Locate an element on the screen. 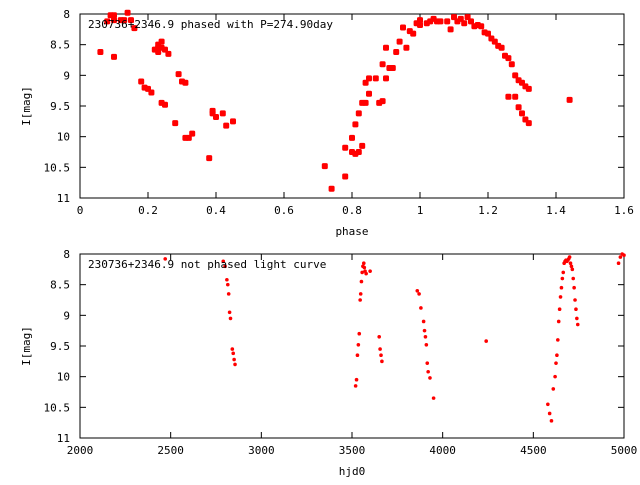  x-tick-label: 0.6 is located at coordinates (284, 210).